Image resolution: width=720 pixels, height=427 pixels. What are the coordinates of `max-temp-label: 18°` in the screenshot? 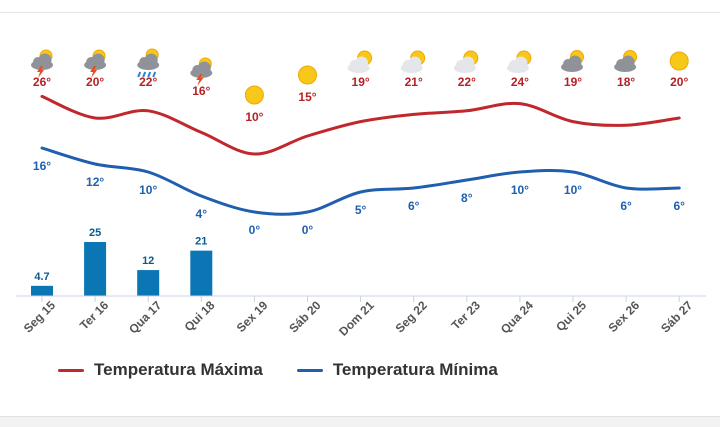 It's located at (626, 82).